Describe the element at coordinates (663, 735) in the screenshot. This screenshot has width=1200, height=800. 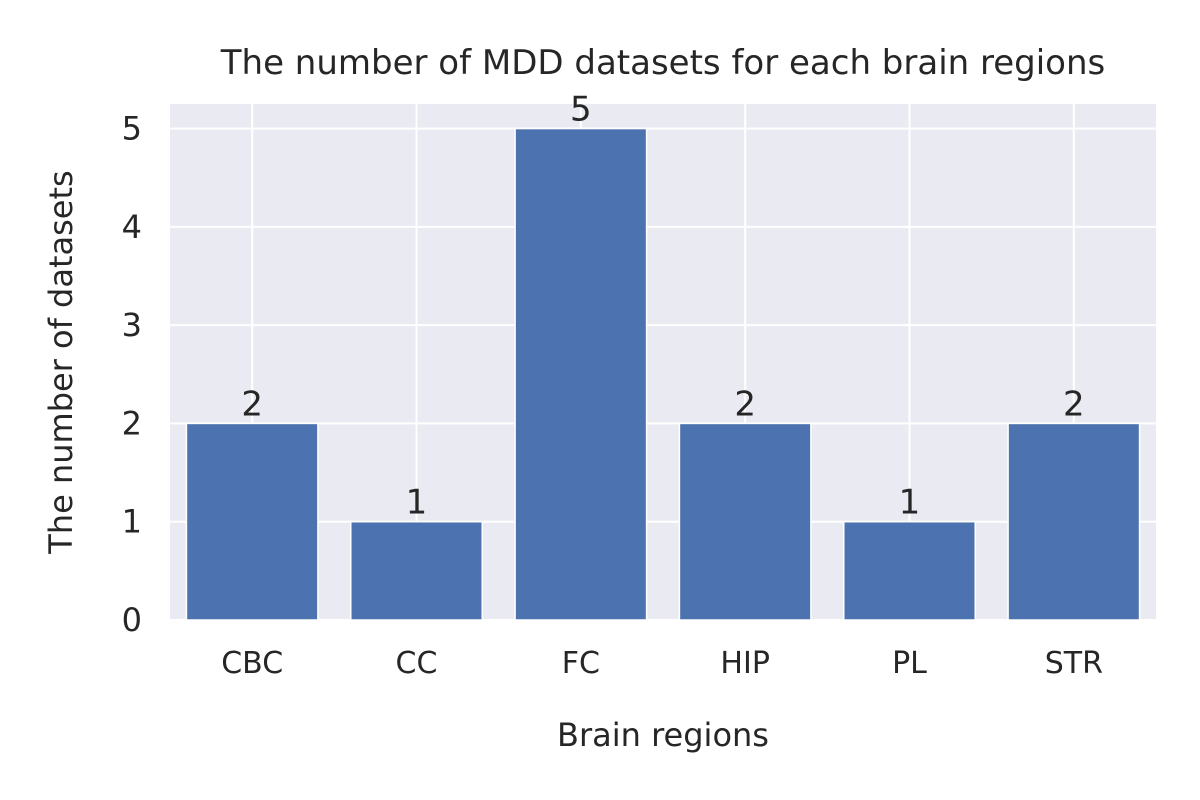
I see `x-axis-label: Brain regions` at that location.